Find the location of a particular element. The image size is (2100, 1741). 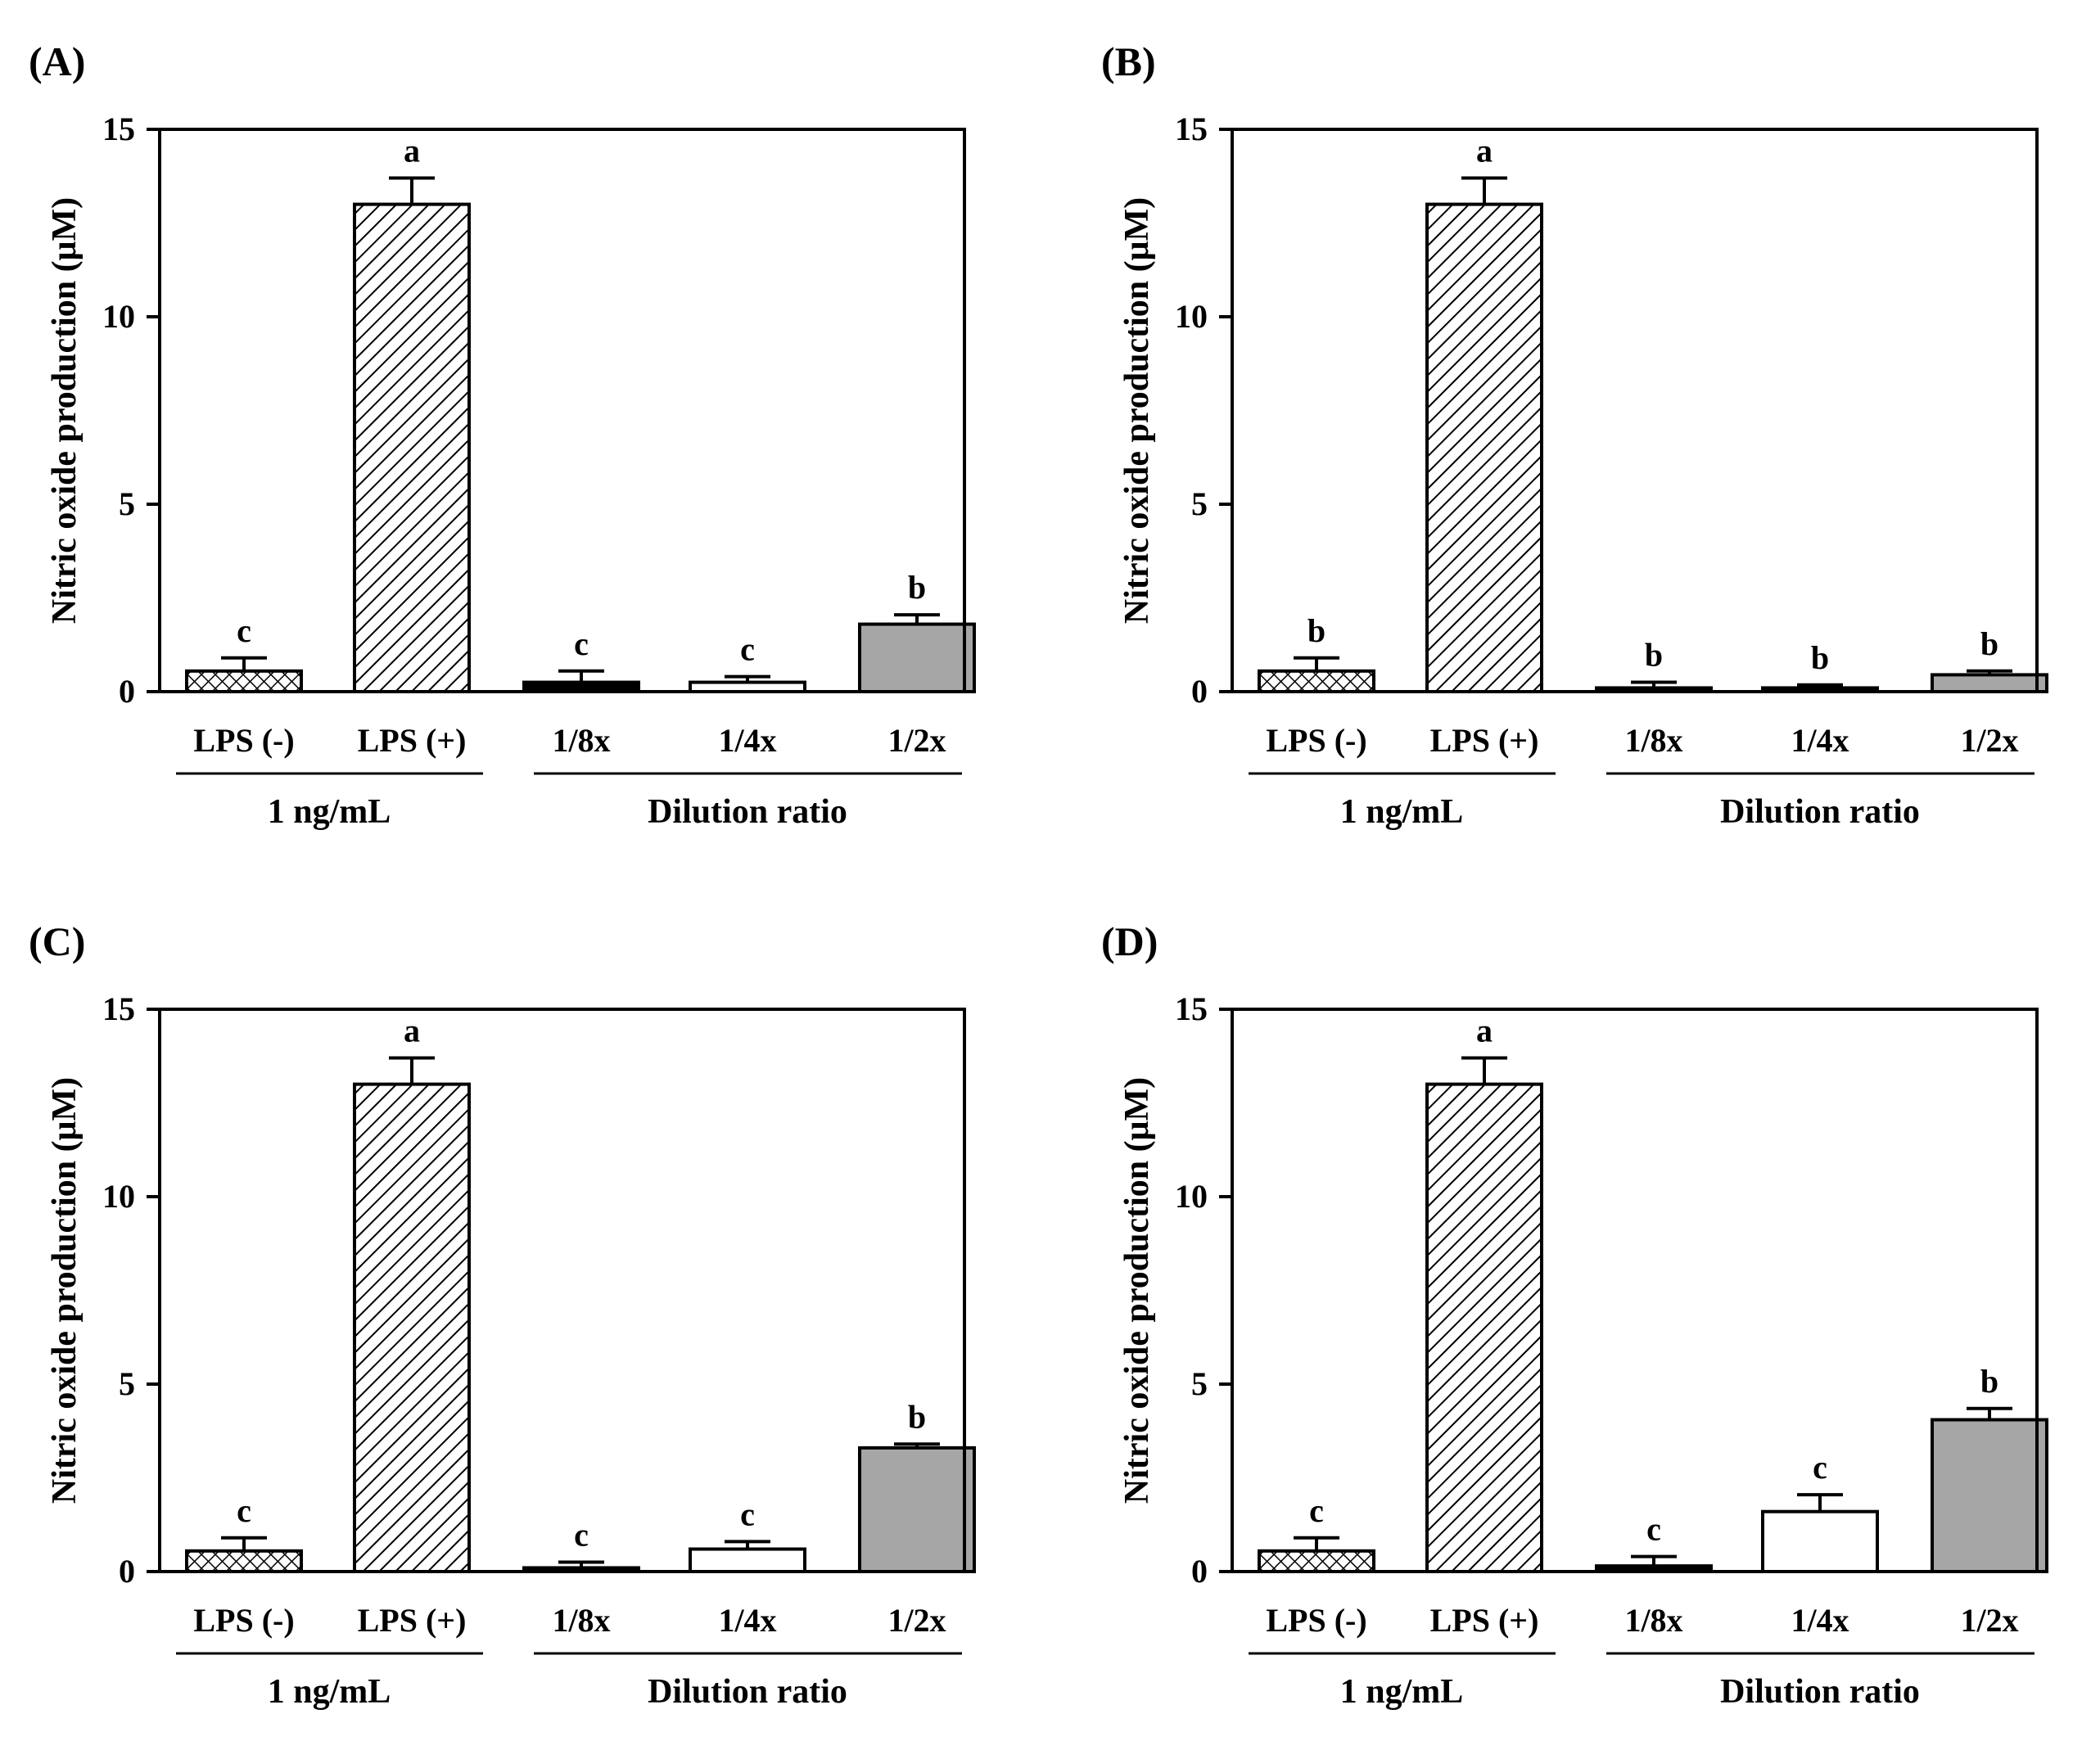

panel-label: (A) is located at coordinates (57, 61).